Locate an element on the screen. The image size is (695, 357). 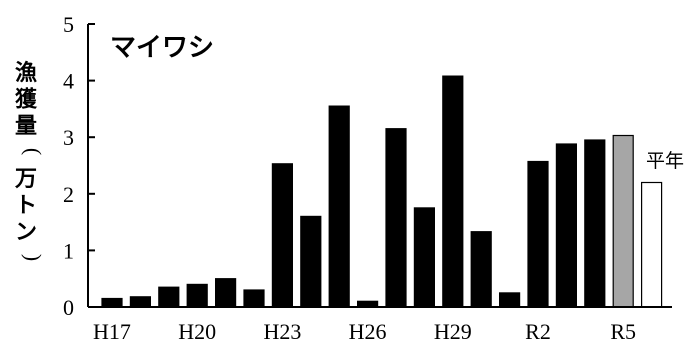
x-tick-label: H26 is located at coordinates (368, 331).